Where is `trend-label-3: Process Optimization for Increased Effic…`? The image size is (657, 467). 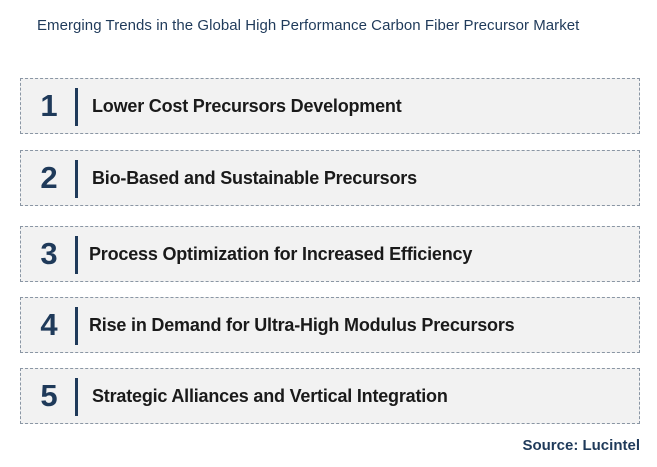
trend-label-3: Process Optimization for Increased Effic… is located at coordinates (281, 253).